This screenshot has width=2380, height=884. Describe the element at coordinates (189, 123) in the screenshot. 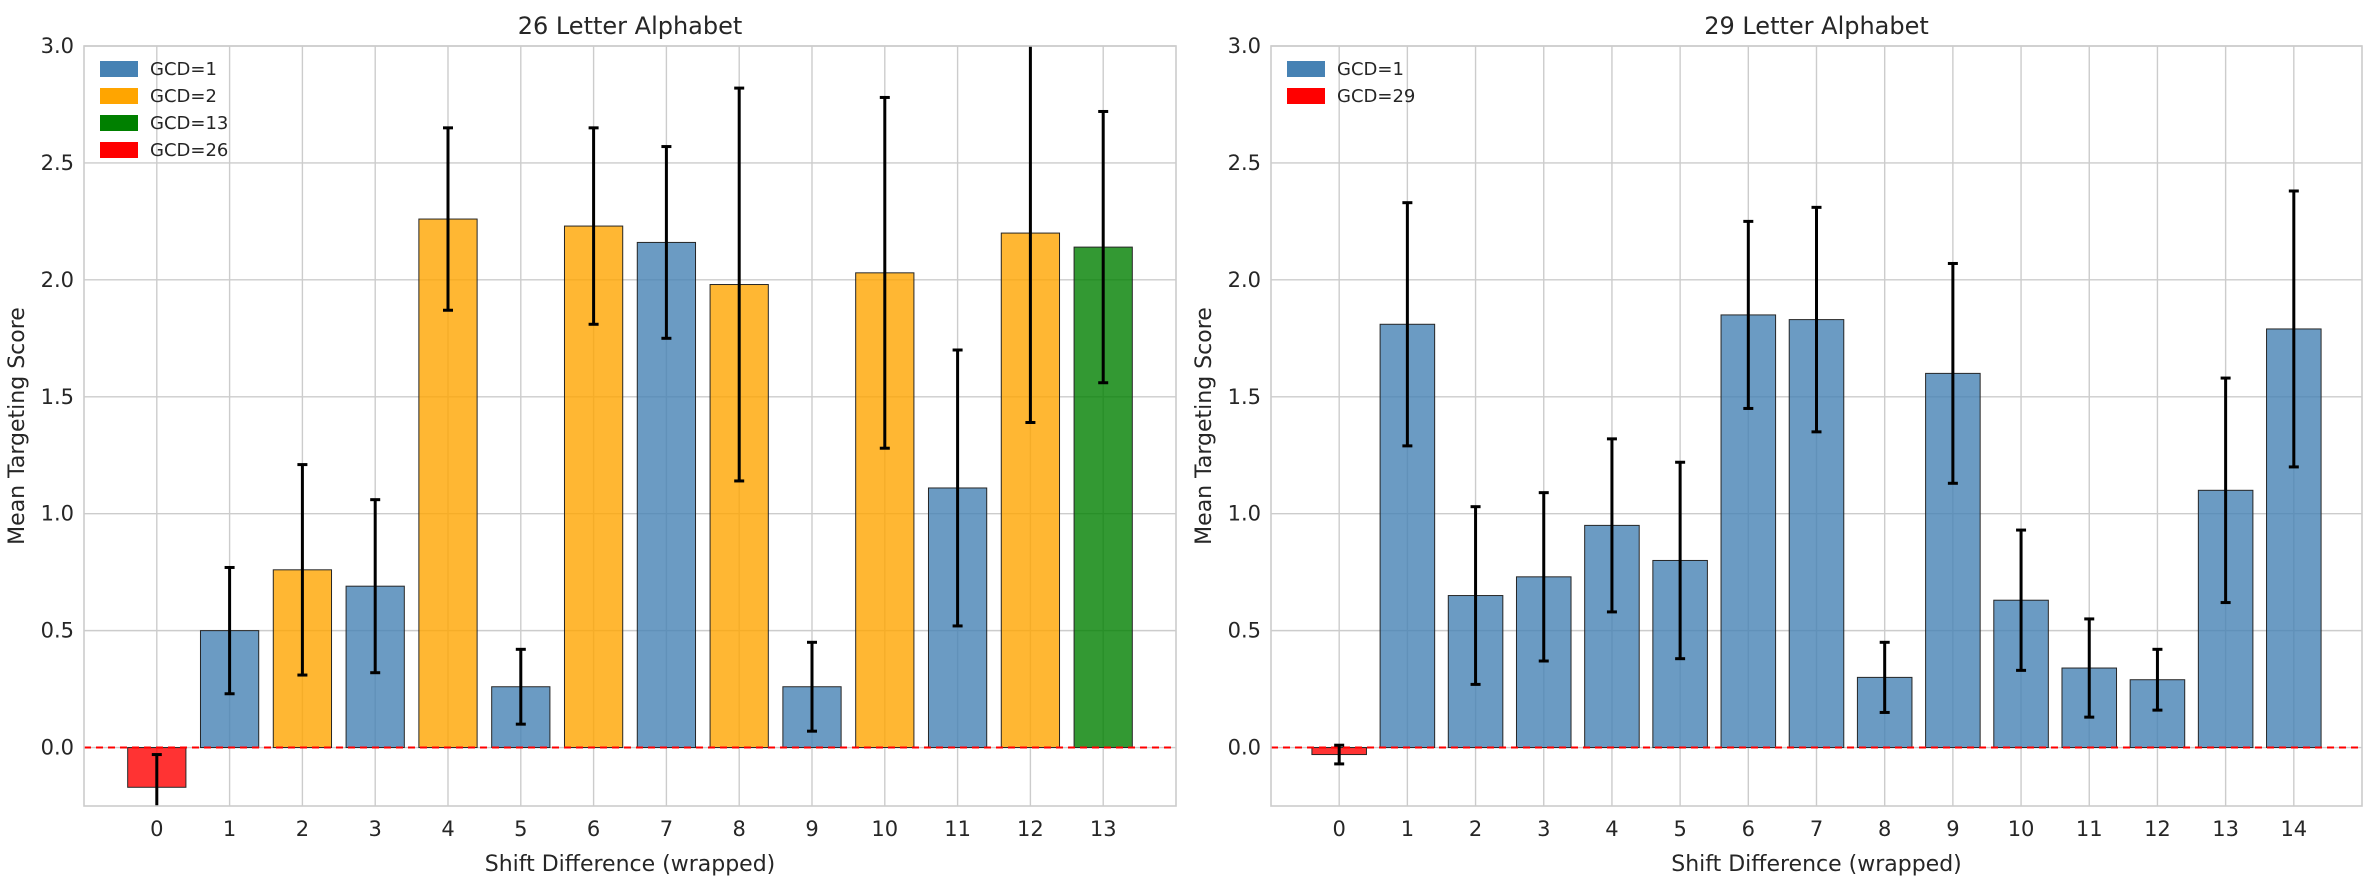

I see `legend-label: GCD=13` at that location.